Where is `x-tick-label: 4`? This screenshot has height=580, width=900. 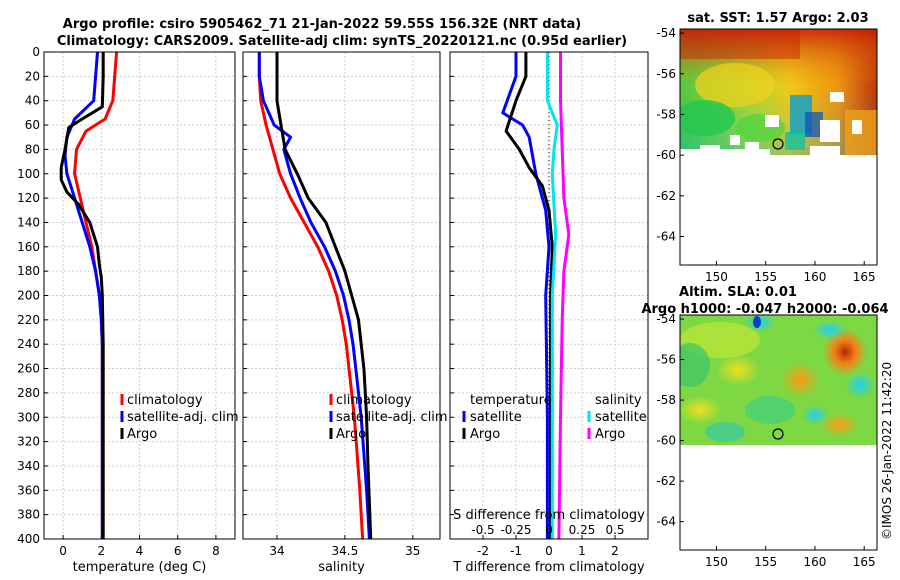 x-tick-label: 4 is located at coordinates (140, 551).